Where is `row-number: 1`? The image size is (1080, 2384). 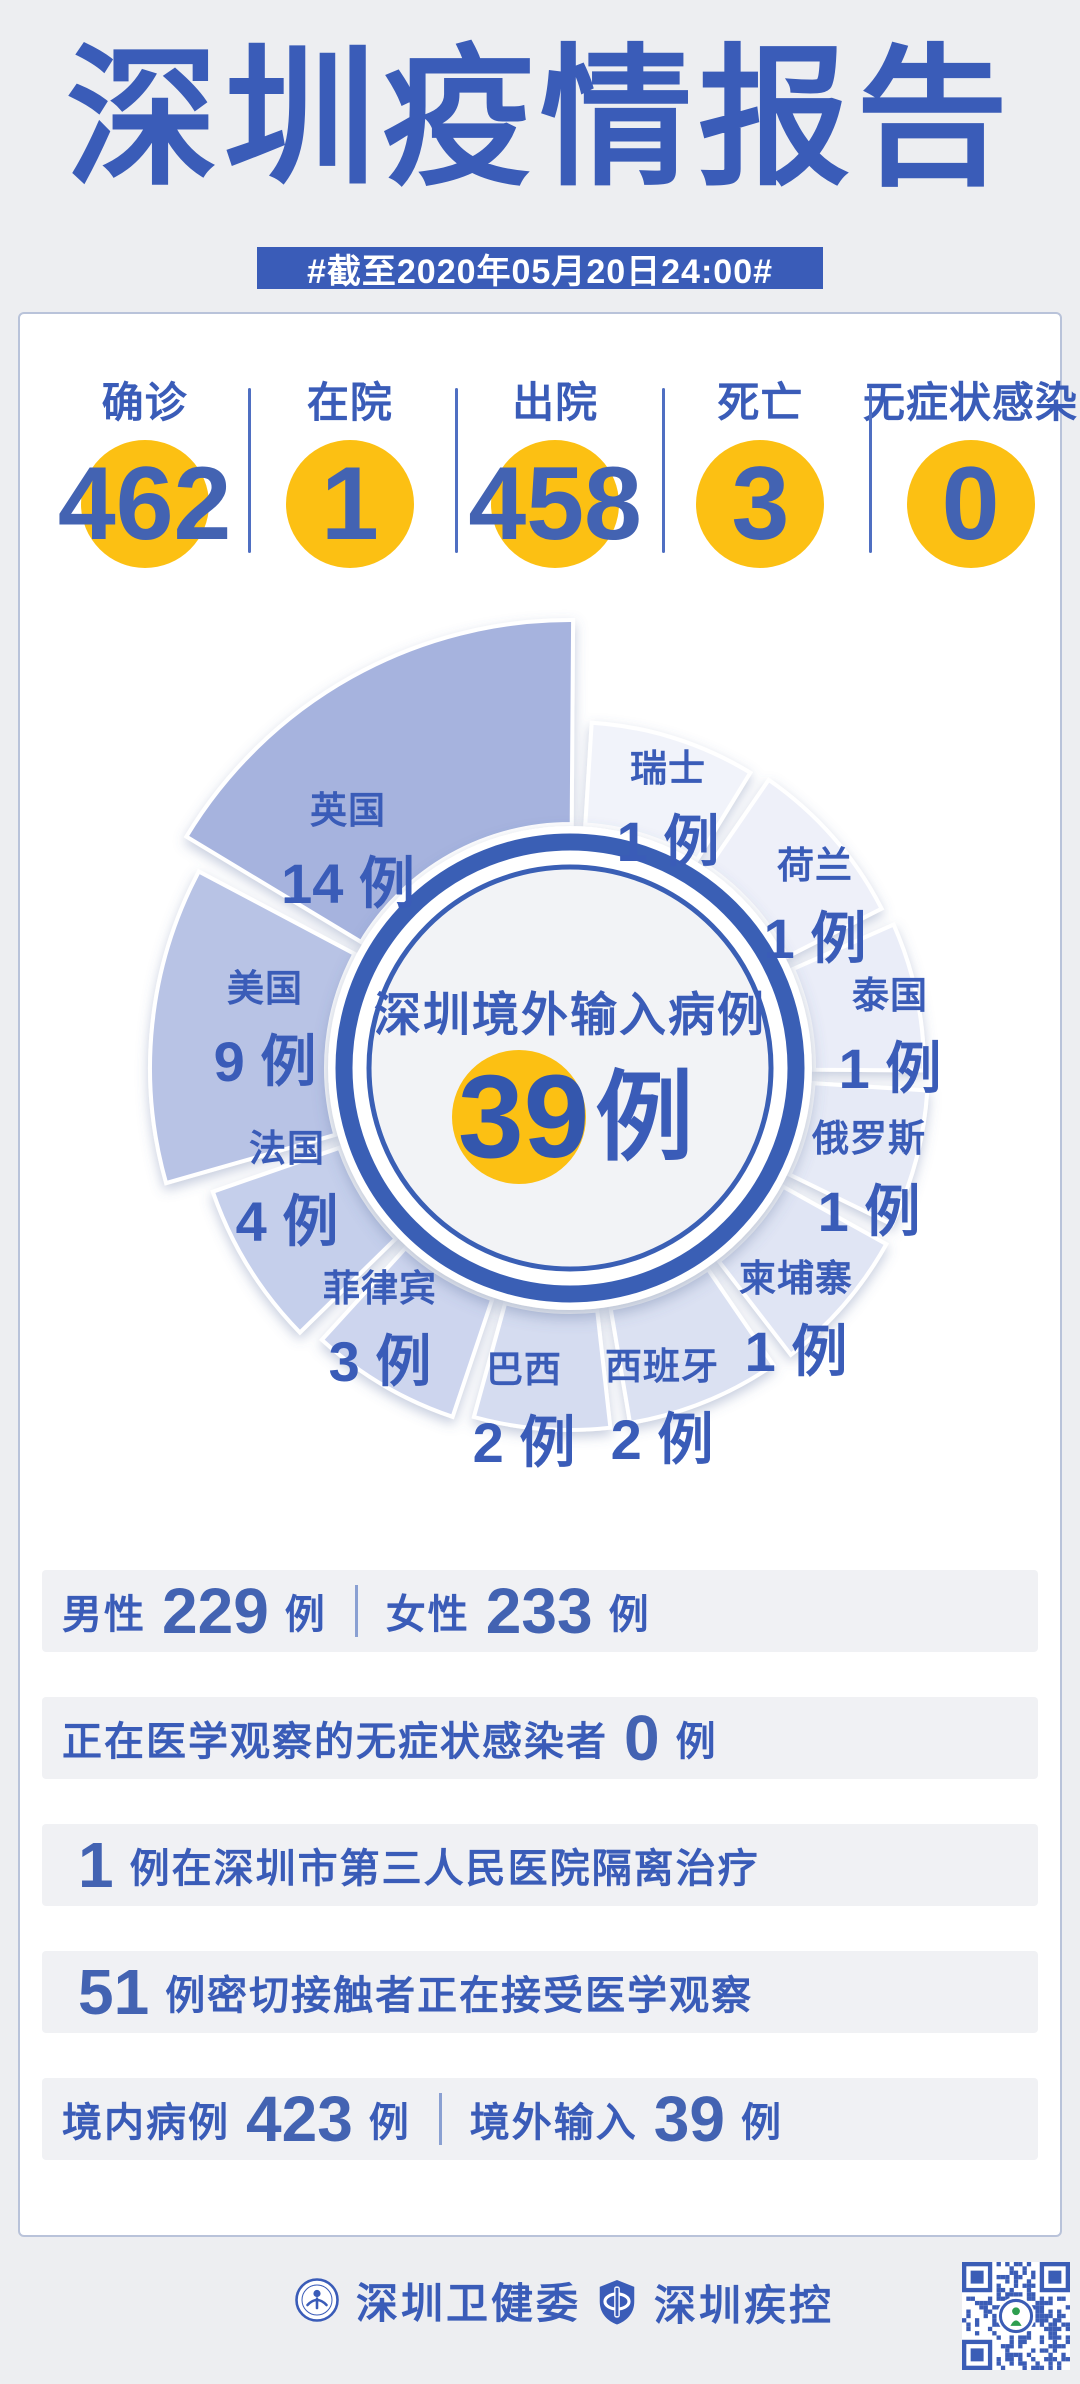
row-number: 1 is located at coordinates (96, 1865).